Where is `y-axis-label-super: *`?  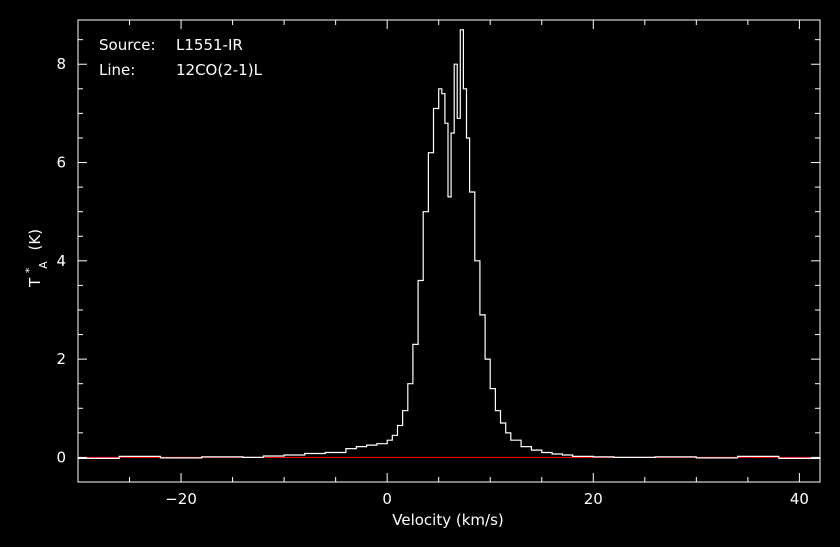 y-axis-label-super: * is located at coordinates (29, 270).